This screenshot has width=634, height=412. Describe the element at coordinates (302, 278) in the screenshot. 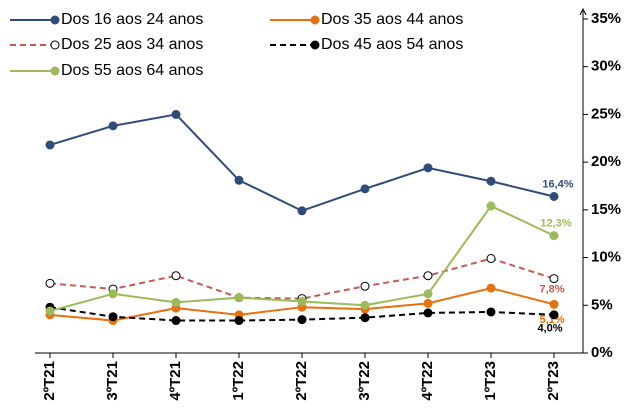

I see `series-line` at that location.